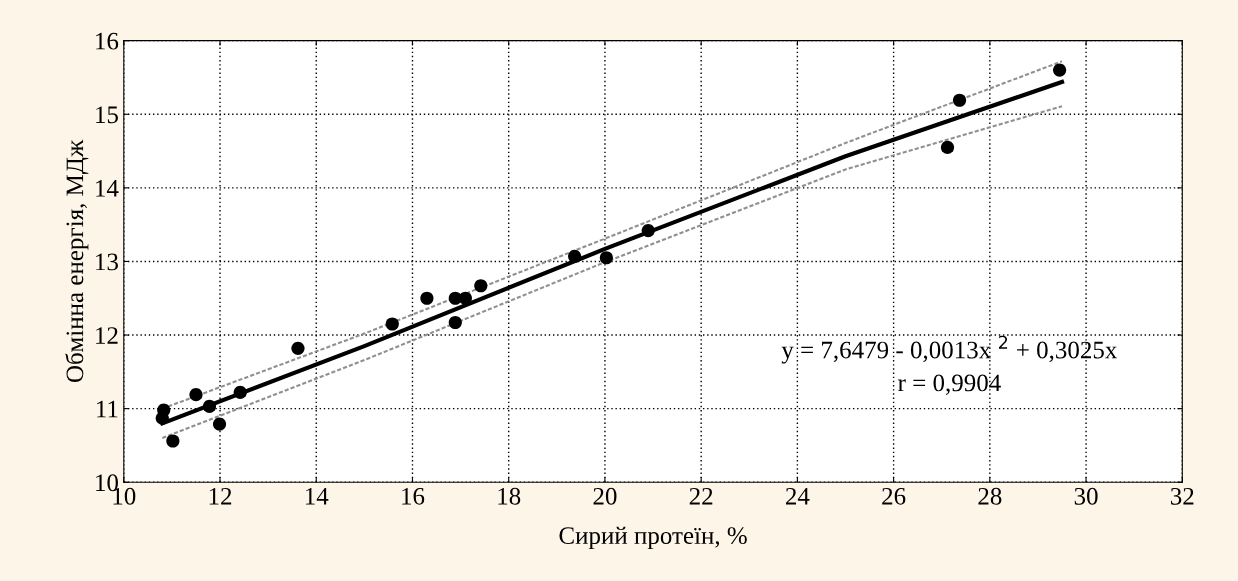 This screenshot has height=581, width=1238. Describe the element at coordinates (949, 349) in the screenshot. I see `annotation: y = 7,6479 - 0,0013x $^{2}$ + 0,3025x` at that location.